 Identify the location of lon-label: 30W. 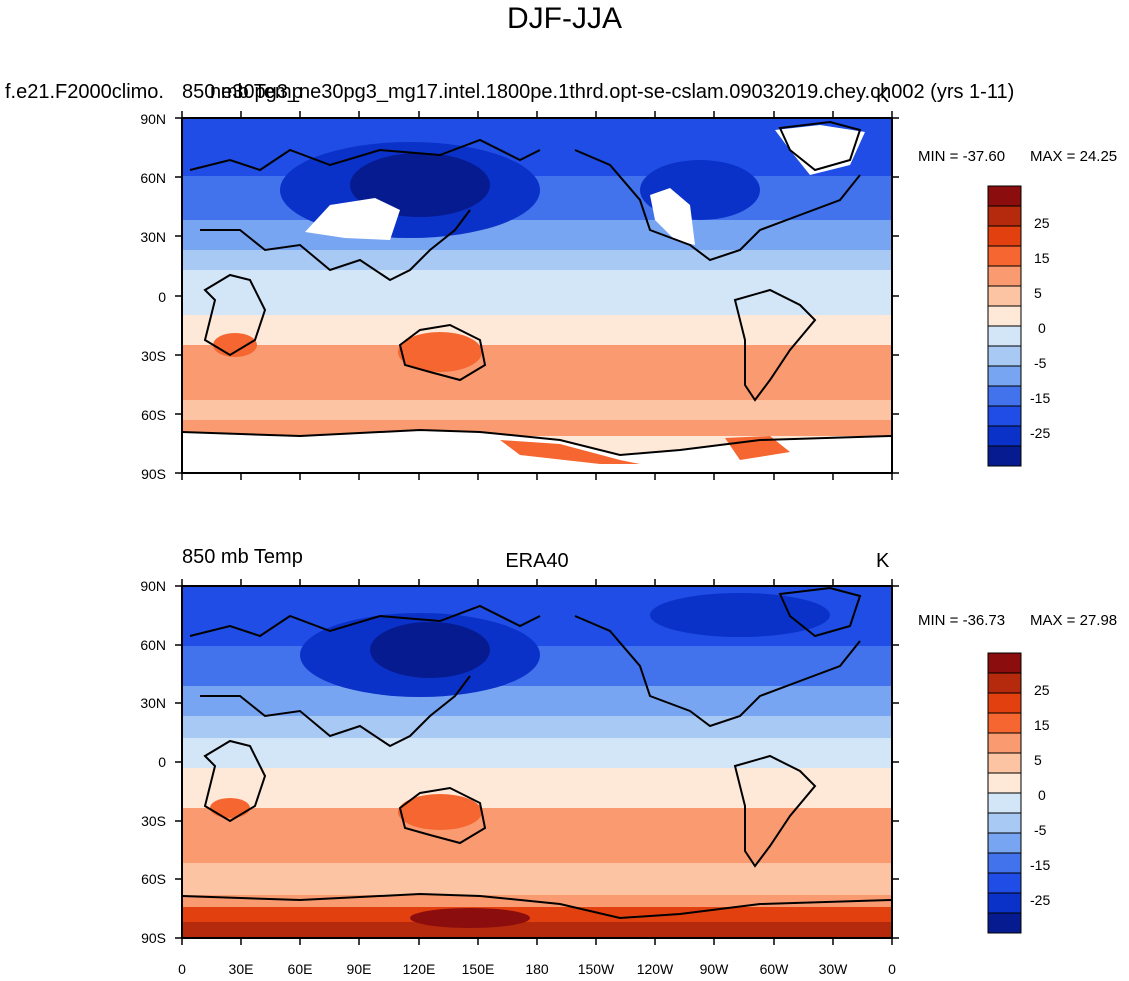
(834, 969).